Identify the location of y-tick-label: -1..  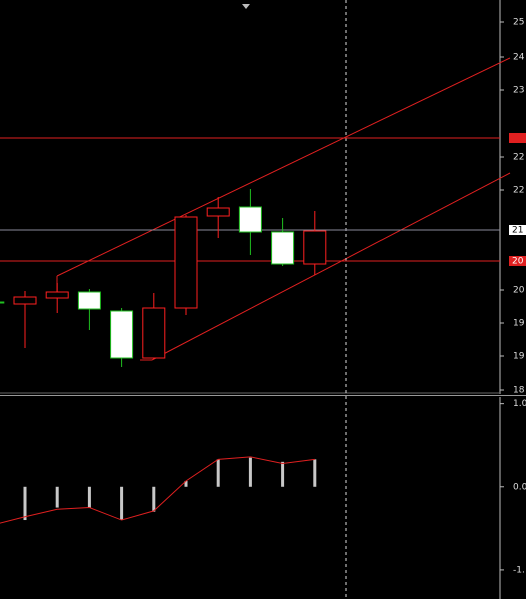
(519, 570).